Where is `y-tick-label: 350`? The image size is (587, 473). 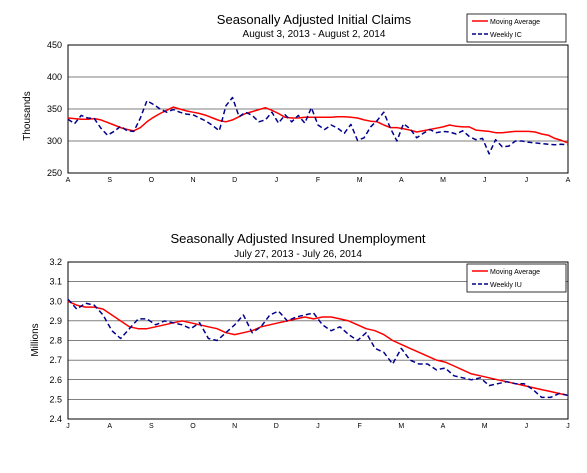 y-tick-label: 350 is located at coordinates (54, 109).